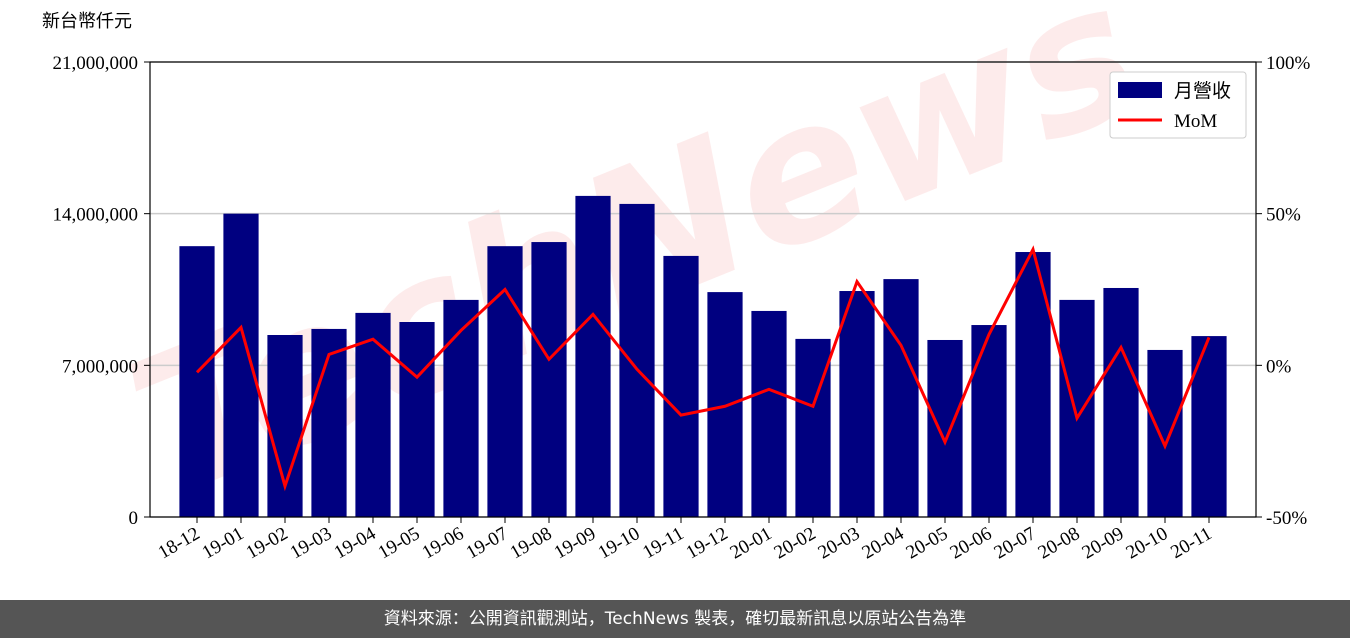  Describe the element at coordinates (100, 366) in the screenshot. I see `y-tick-label: 7,000,000` at that location.